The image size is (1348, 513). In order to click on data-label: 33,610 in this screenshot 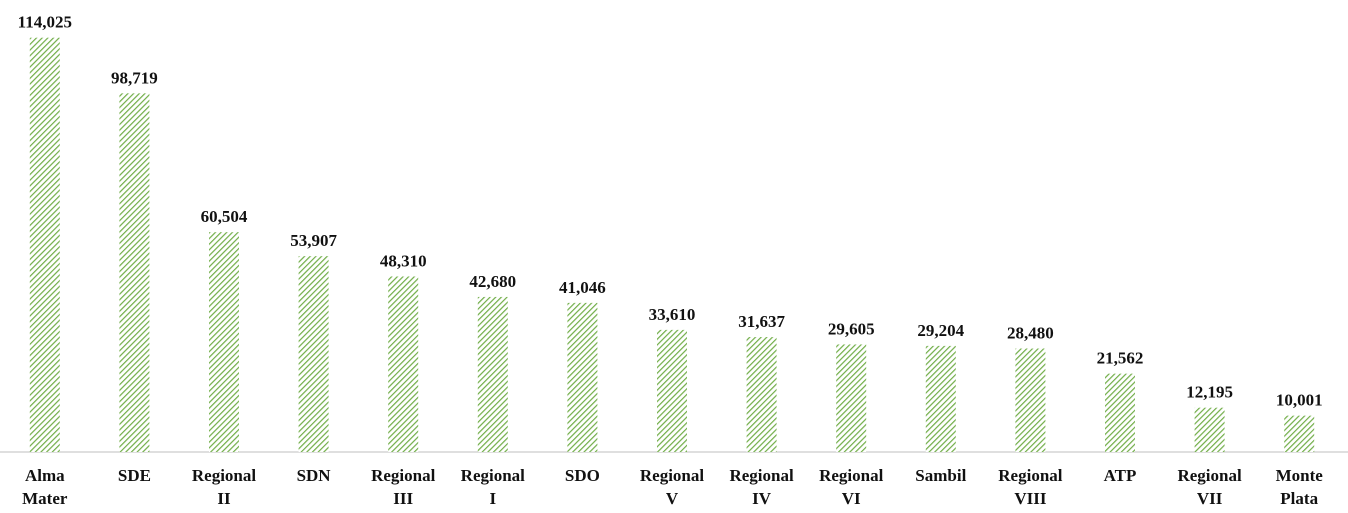, I will do `click(672, 314)`.